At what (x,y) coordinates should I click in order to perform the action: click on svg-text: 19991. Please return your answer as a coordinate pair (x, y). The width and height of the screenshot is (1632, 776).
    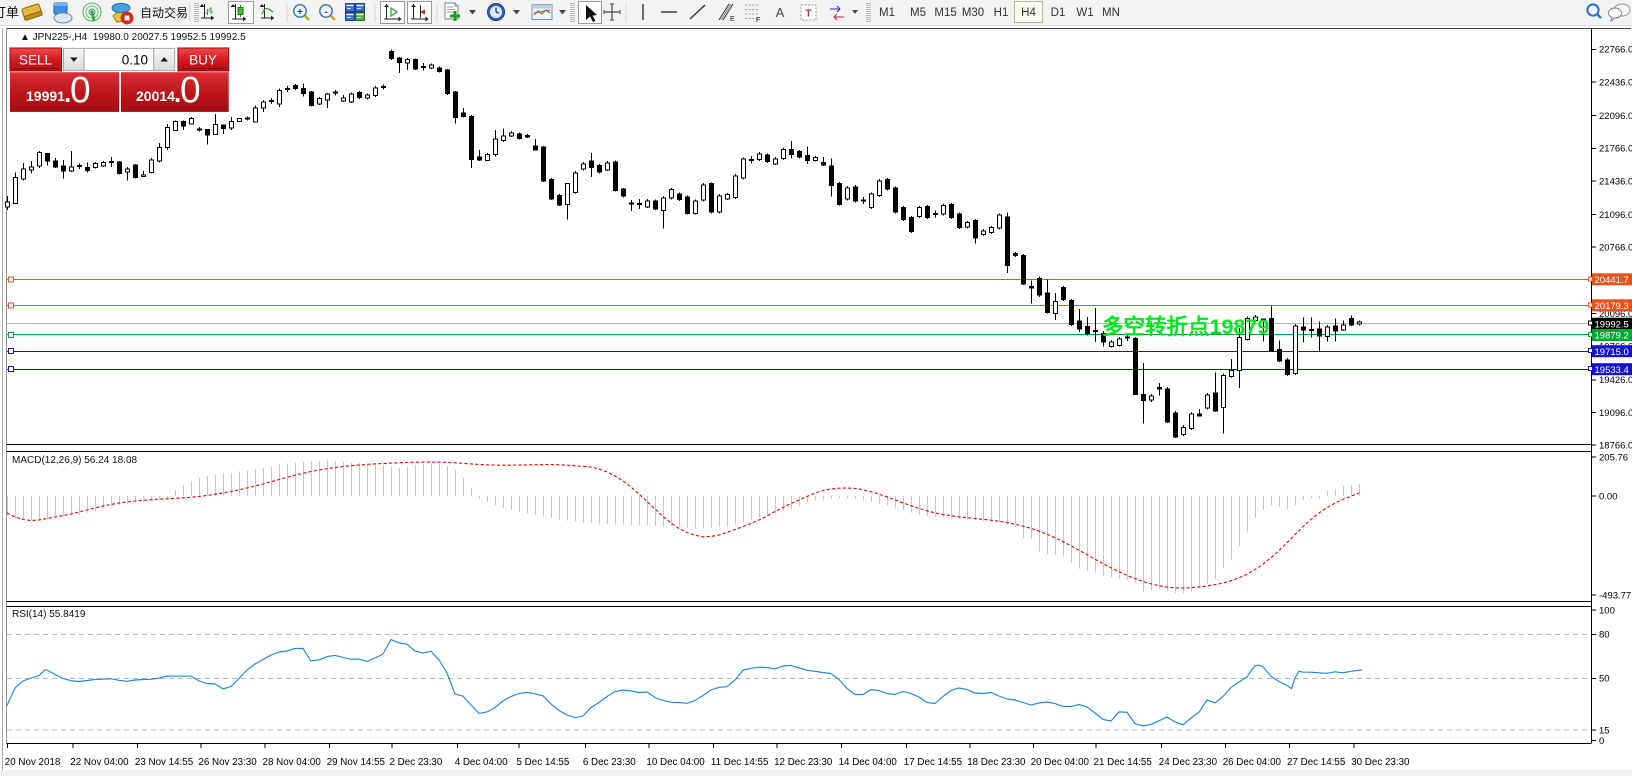
    Looking at the image, I should click on (45, 96).